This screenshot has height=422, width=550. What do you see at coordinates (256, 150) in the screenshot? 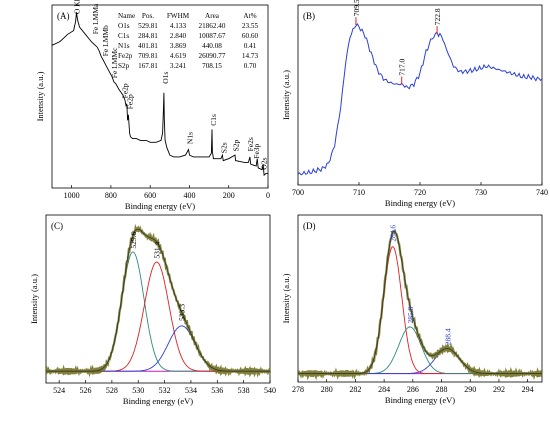
I see `peak-annotation: Fe3p` at bounding box center [256, 150].